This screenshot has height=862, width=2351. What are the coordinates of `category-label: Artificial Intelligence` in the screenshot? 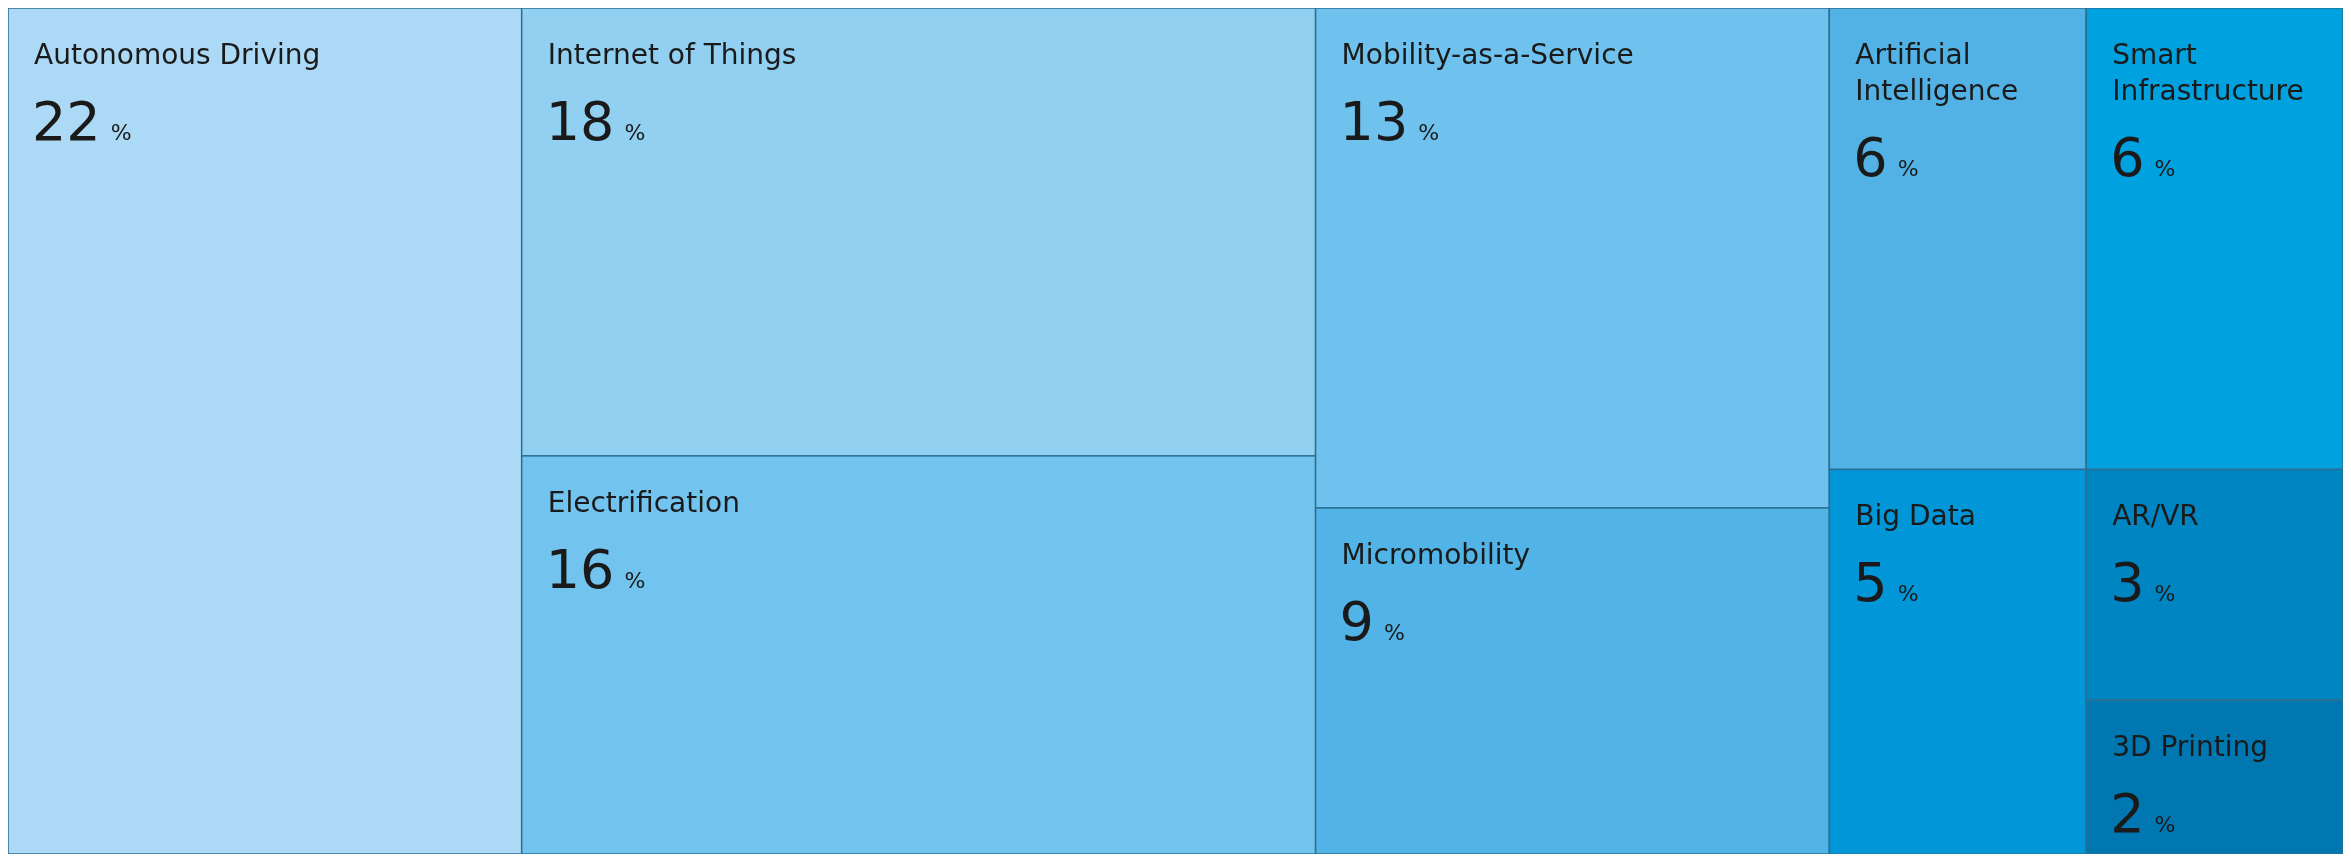 It's located at (1937, 72).